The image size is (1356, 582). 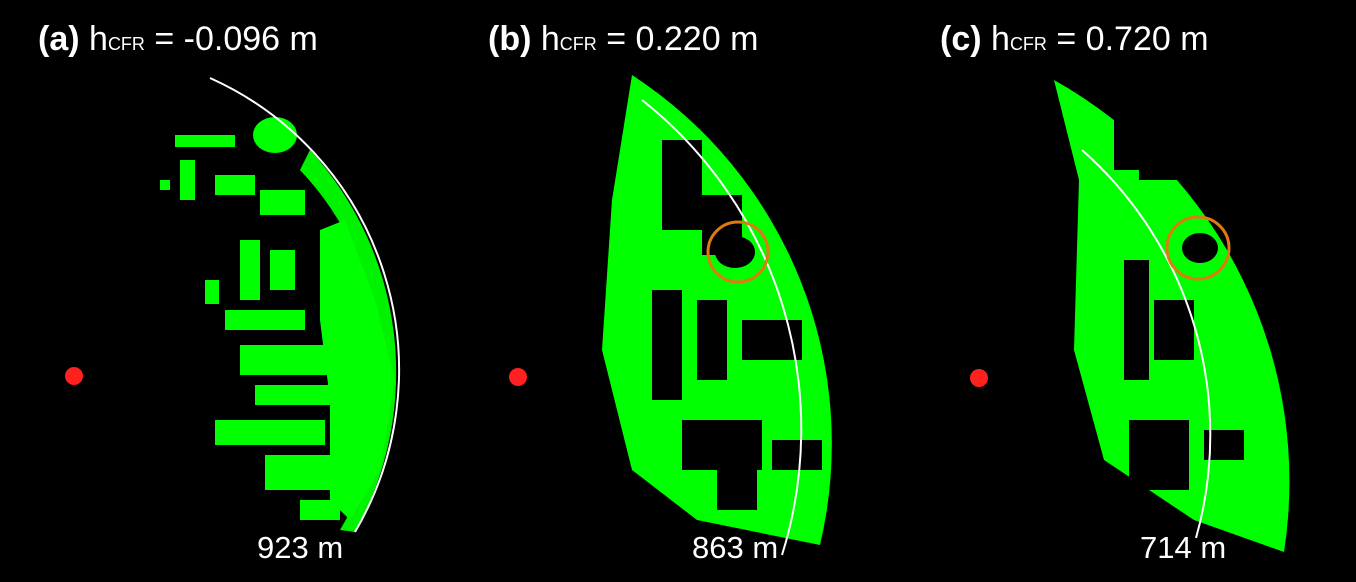 What do you see at coordinates (1179, 300) in the screenshot?
I see `shadow-patches-c` at bounding box center [1179, 300].